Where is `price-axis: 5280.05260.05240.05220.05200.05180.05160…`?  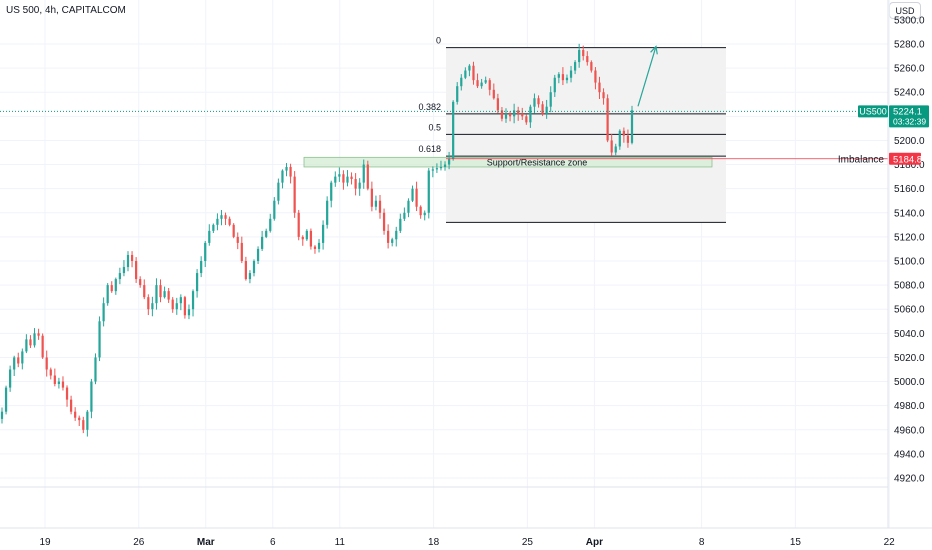 price-axis: 5280.05260.05240.05220.05200.05180.05160… is located at coordinates (893, 264).